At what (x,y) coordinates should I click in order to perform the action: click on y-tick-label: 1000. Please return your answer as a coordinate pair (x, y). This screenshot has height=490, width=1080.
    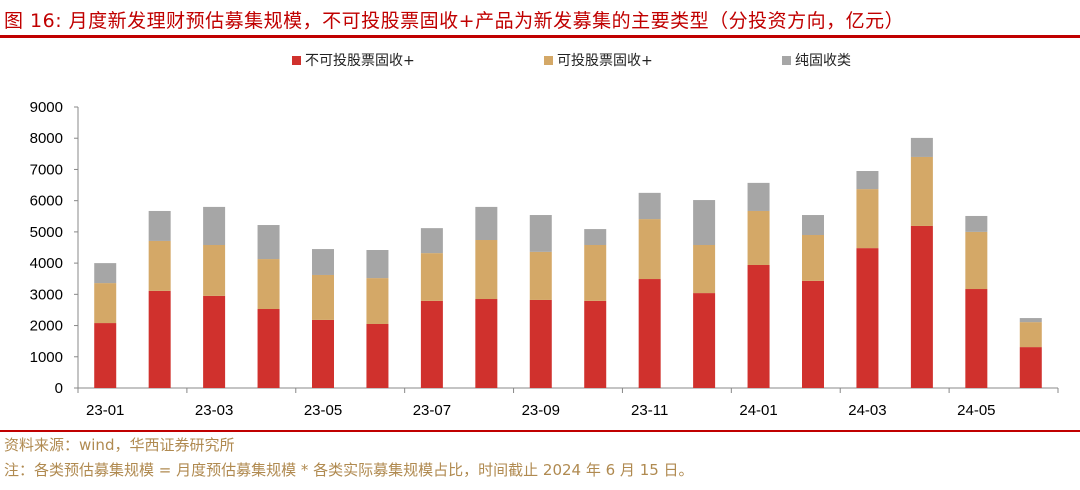
    Looking at the image, I should click on (46, 357).